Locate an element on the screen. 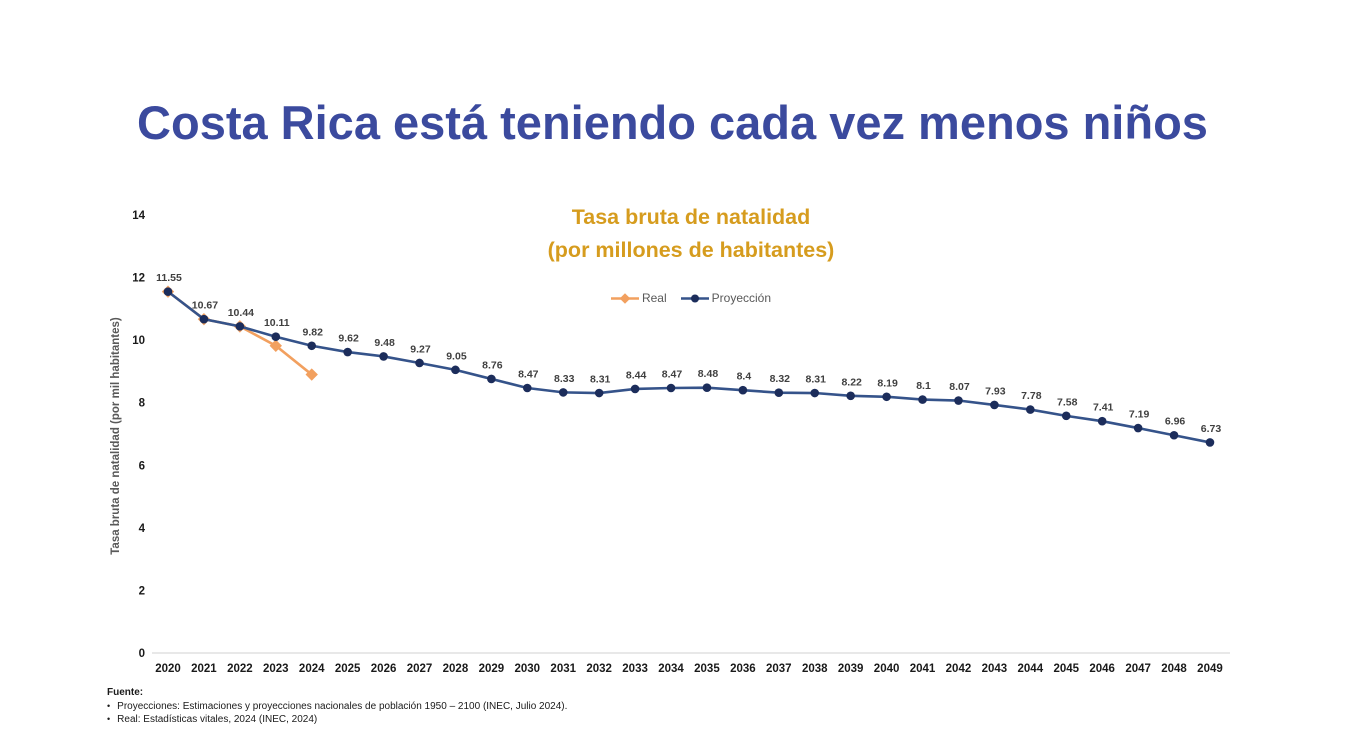 This screenshot has height=729, width=1345. legend-item-real: Real is located at coordinates (638, 298).